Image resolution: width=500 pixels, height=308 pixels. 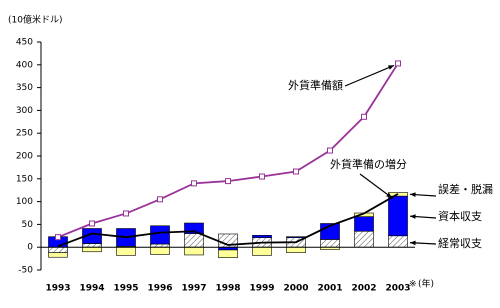 What do you see at coordinates (125, 289) in the screenshot?
I see `x-tick-label: 1995` at bounding box center [125, 289].